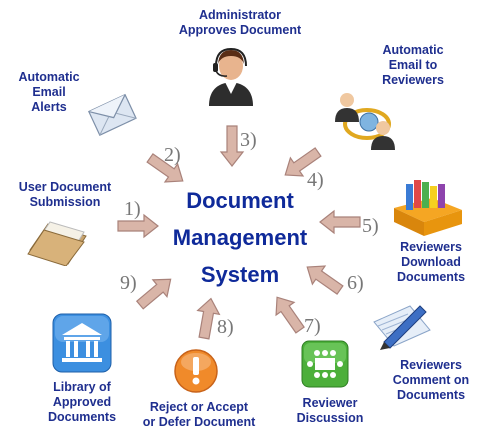 Image resolution: width=483 pixels, height=446 pixels. What do you see at coordinates (82, 343) in the screenshot?
I see `library-icon` at bounding box center [82, 343].